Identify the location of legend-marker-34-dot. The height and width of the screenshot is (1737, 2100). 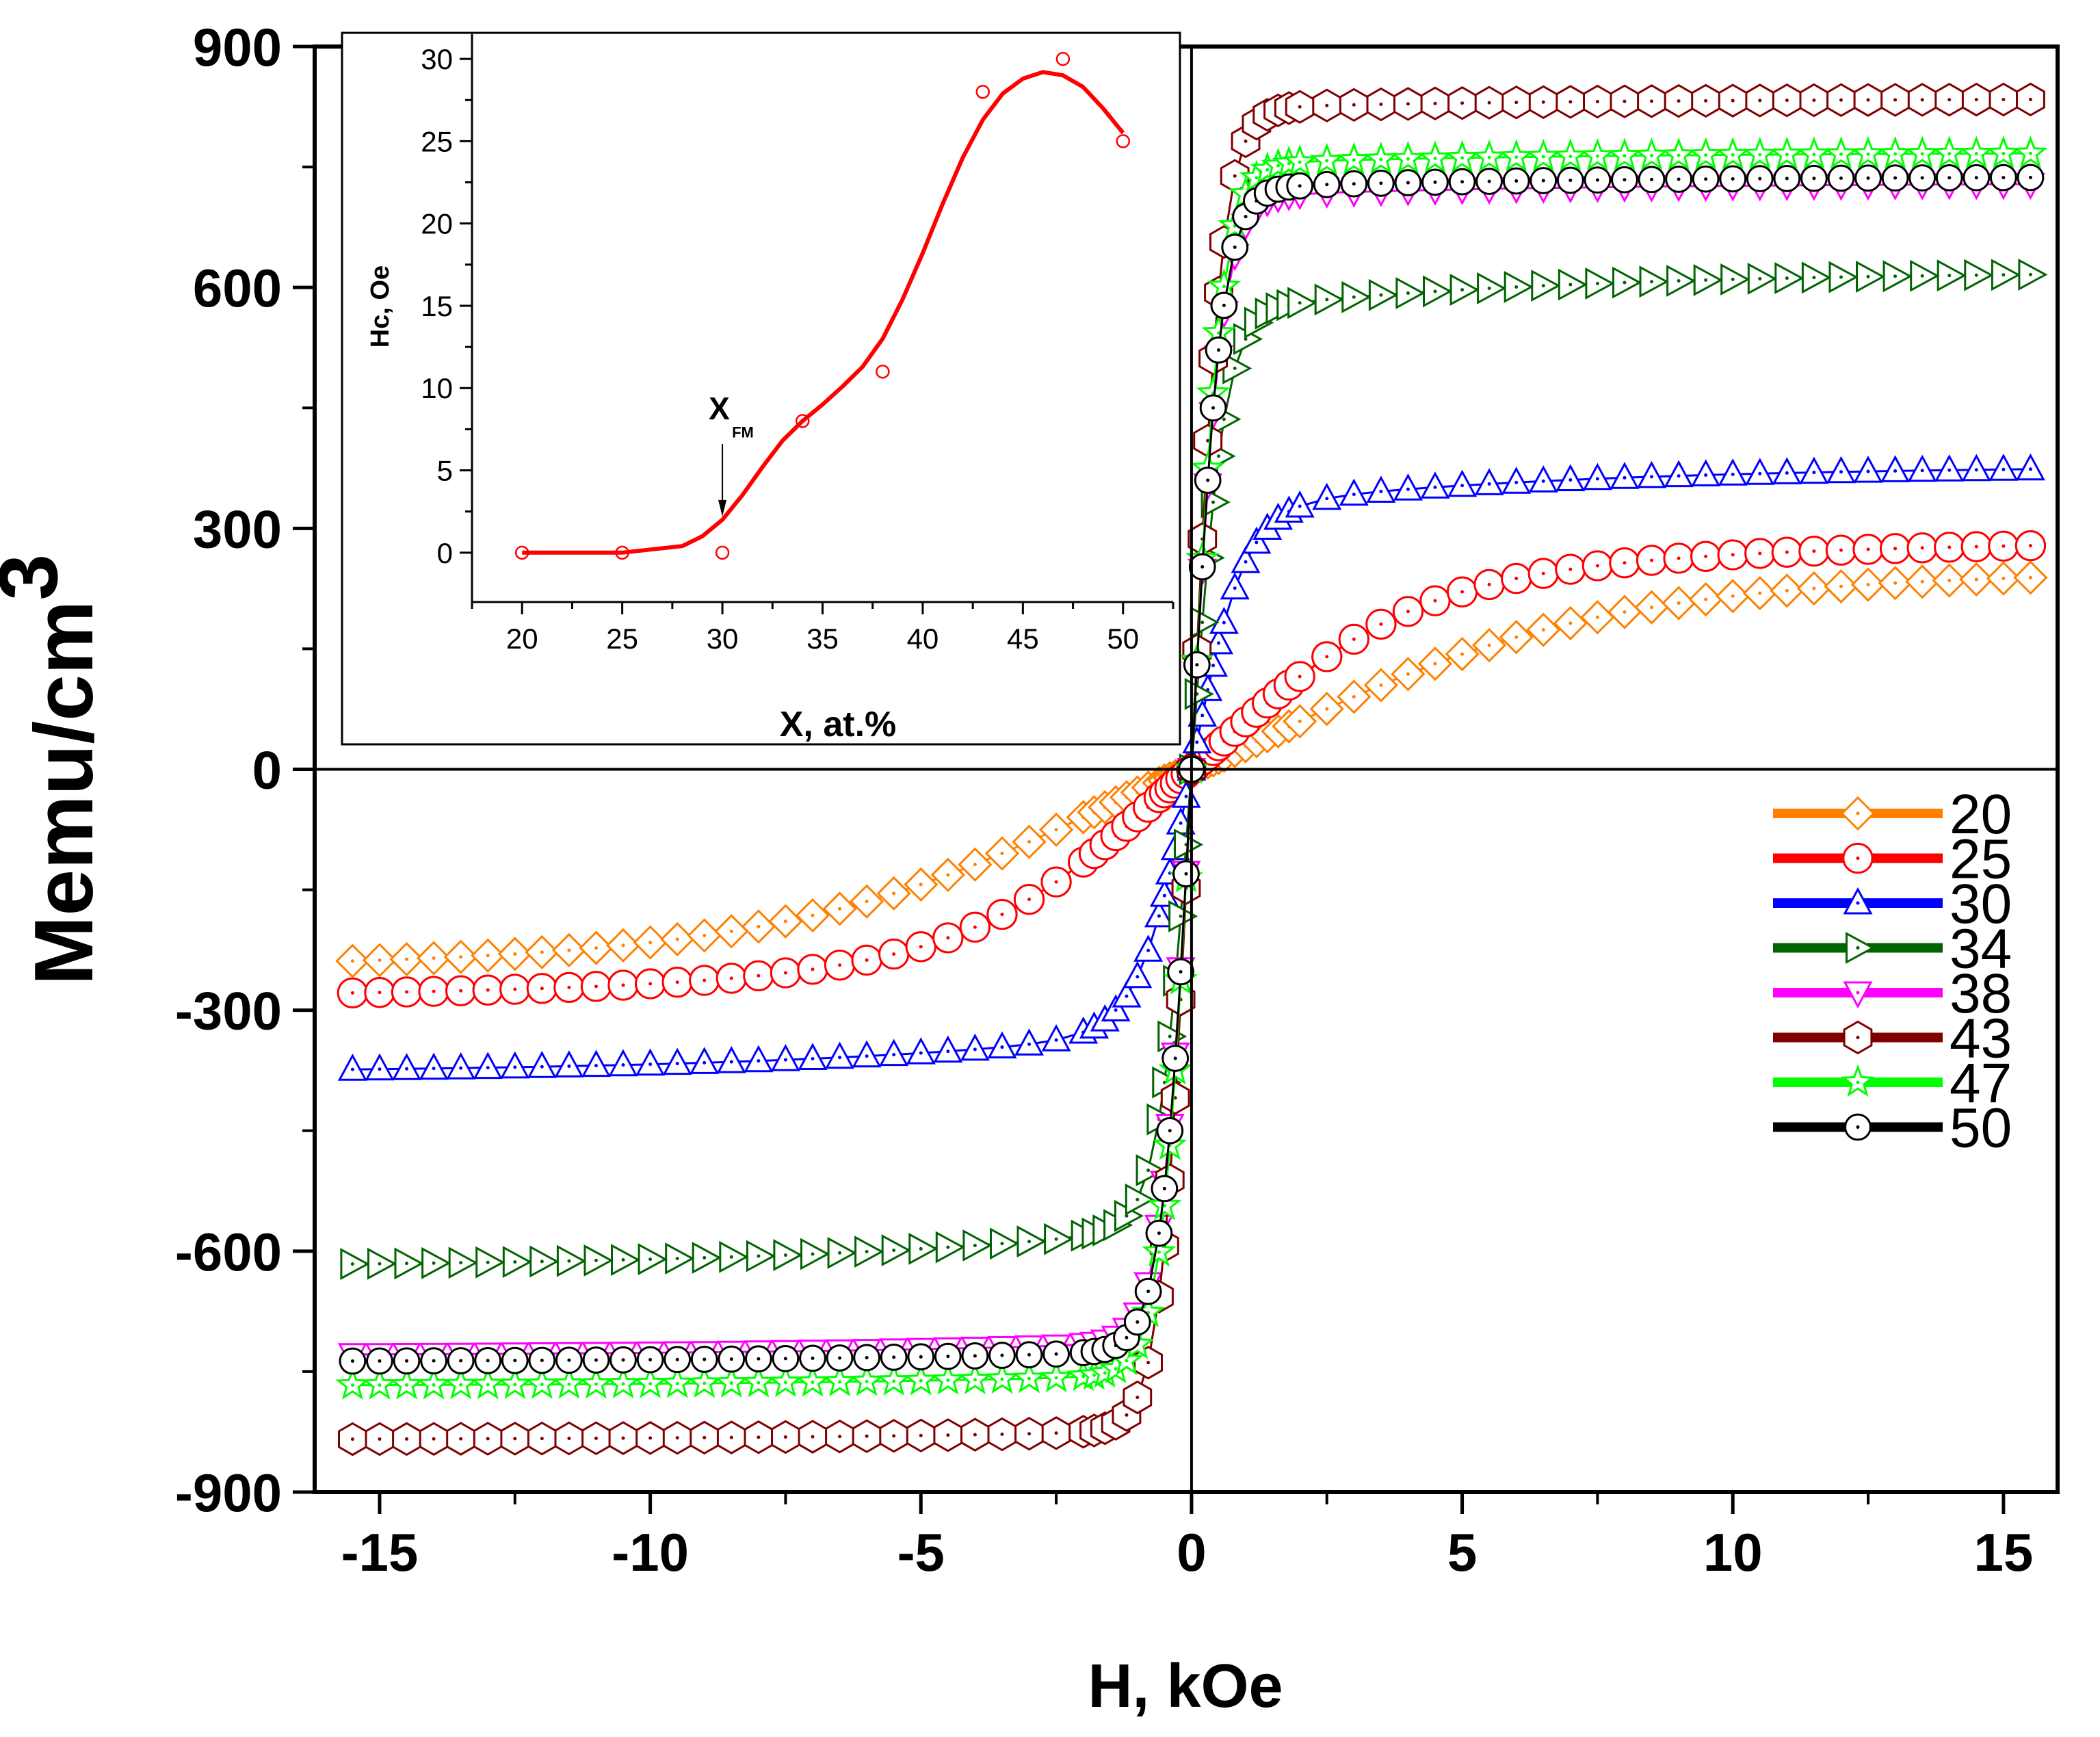
(1858, 948).